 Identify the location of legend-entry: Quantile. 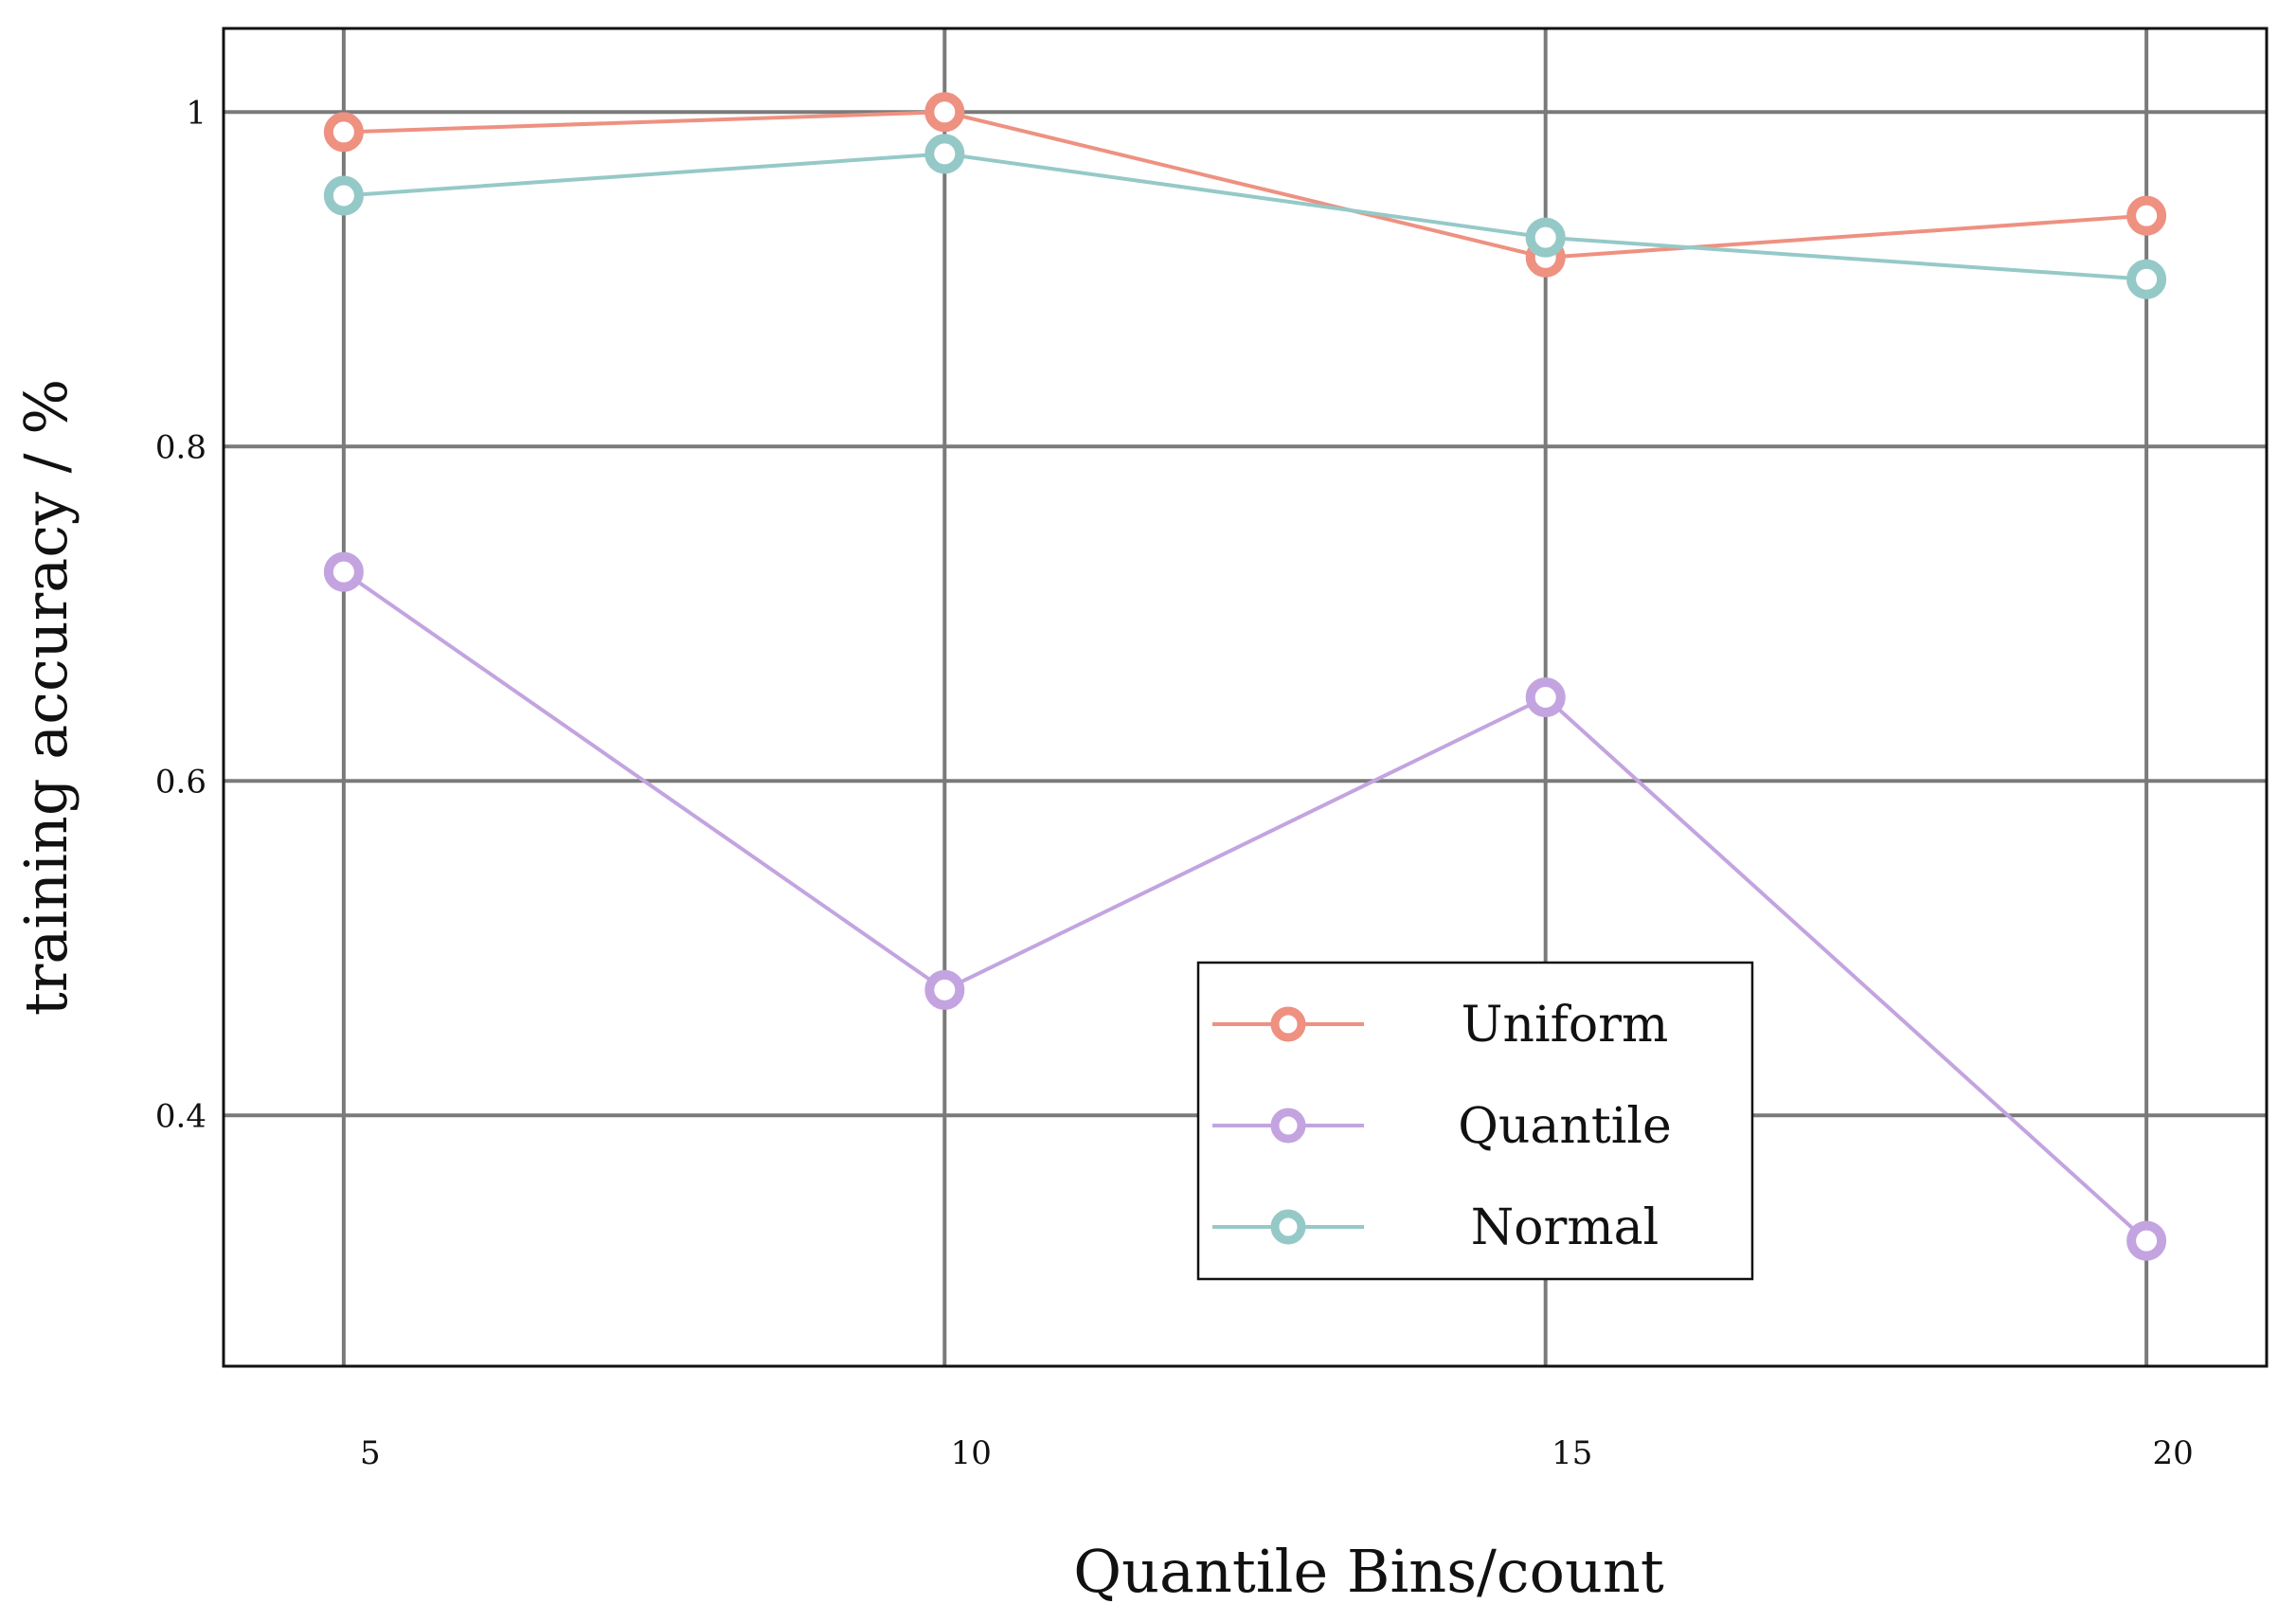
(1442, 1126).